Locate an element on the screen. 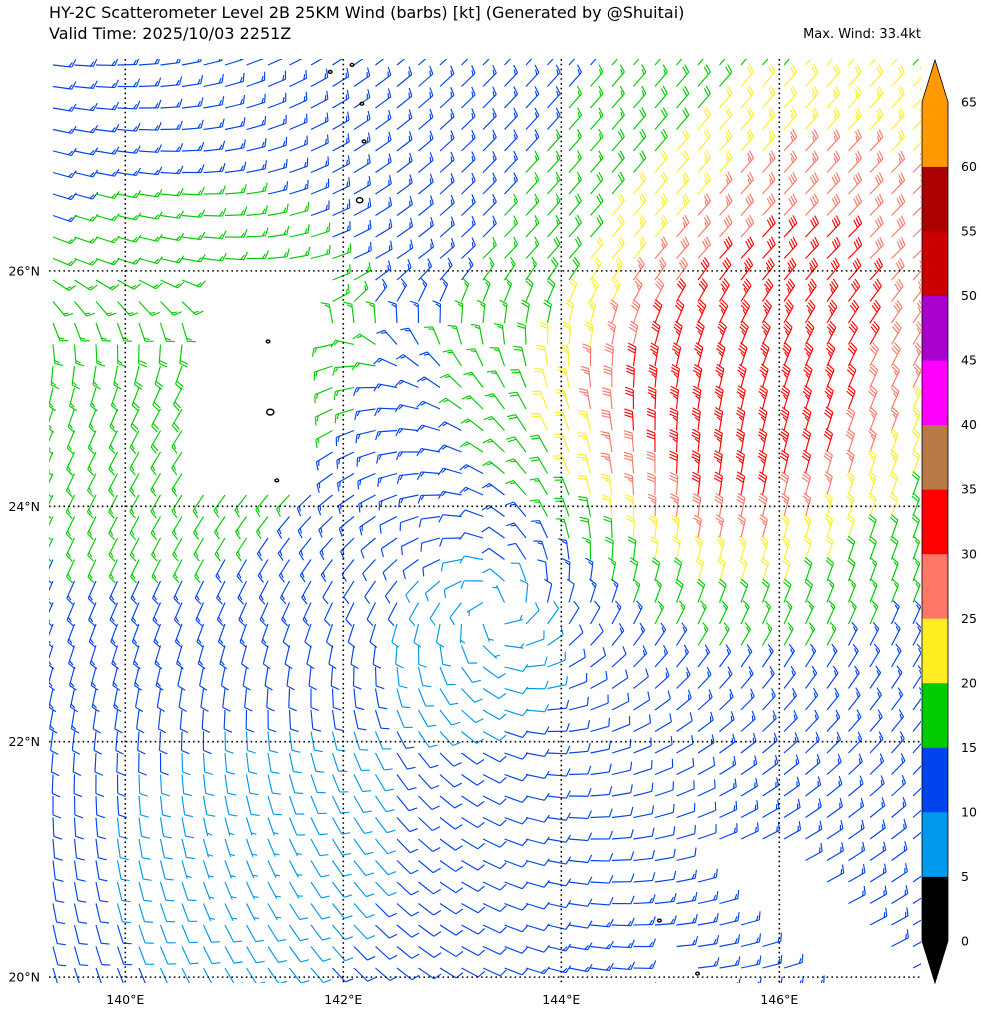 This screenshot has height=1011, width=981. colorbar-segment is located at coordinates (935, 715).